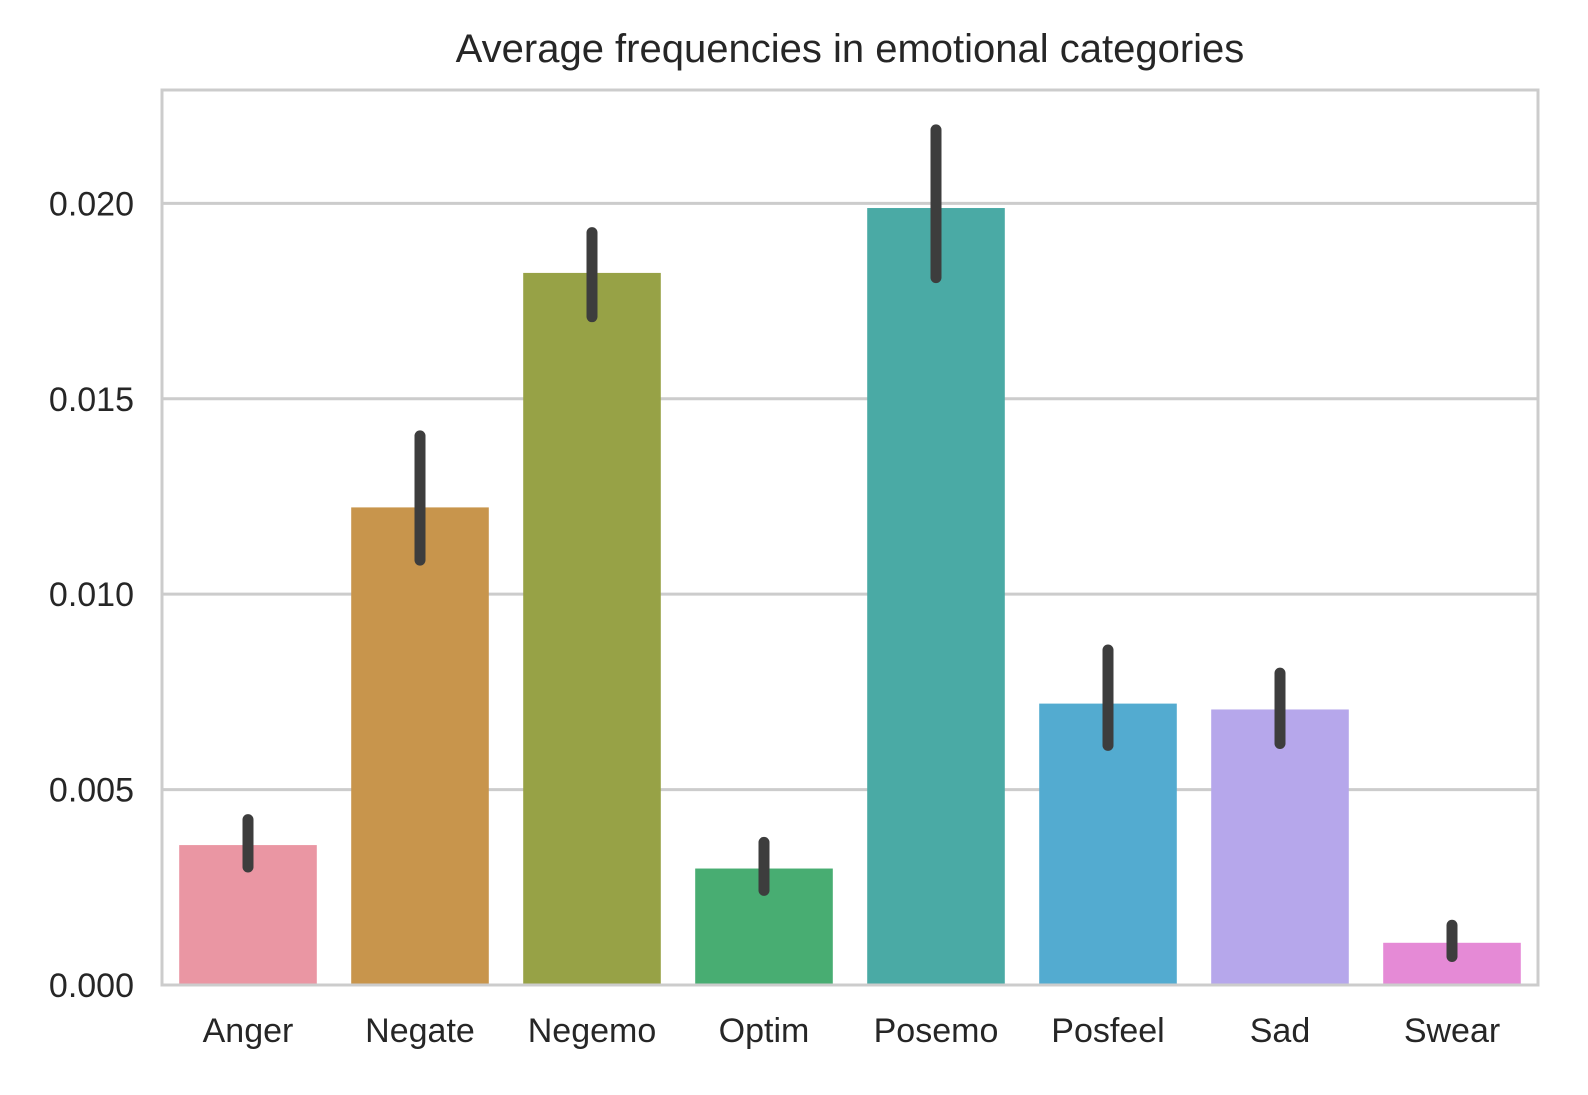 The image size is (1588, 1095). What do you see at coordinates (1280, 1031) in the screenshot?
I see `x-tick-label: Sad` at bounding box center [1280, 1031].